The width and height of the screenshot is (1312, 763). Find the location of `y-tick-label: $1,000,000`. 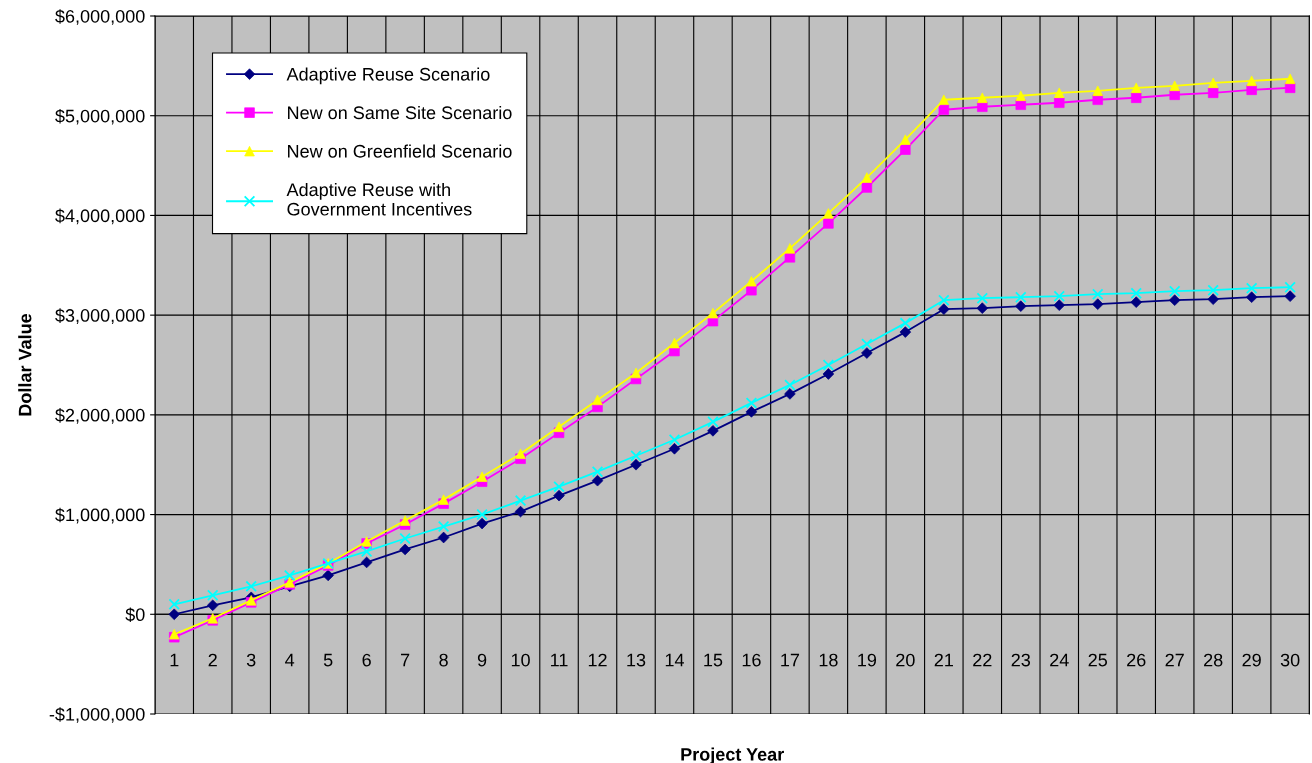

y-tick-label: $1,000,000 is located at coordinates (100, 515).